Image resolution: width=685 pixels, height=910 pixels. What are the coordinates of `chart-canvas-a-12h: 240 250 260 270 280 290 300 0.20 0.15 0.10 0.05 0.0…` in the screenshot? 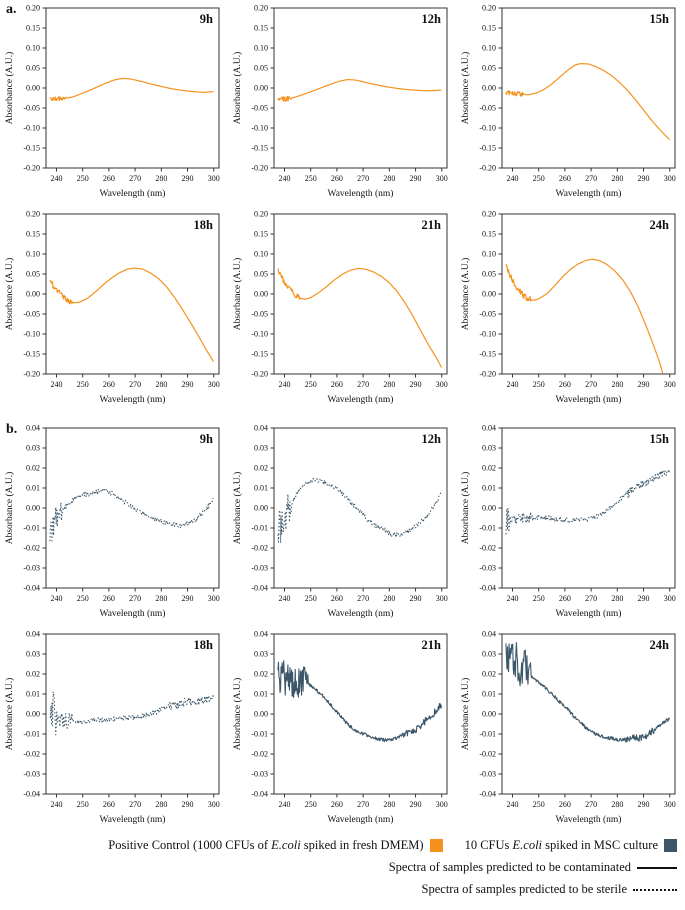 It's located at (340, 101).